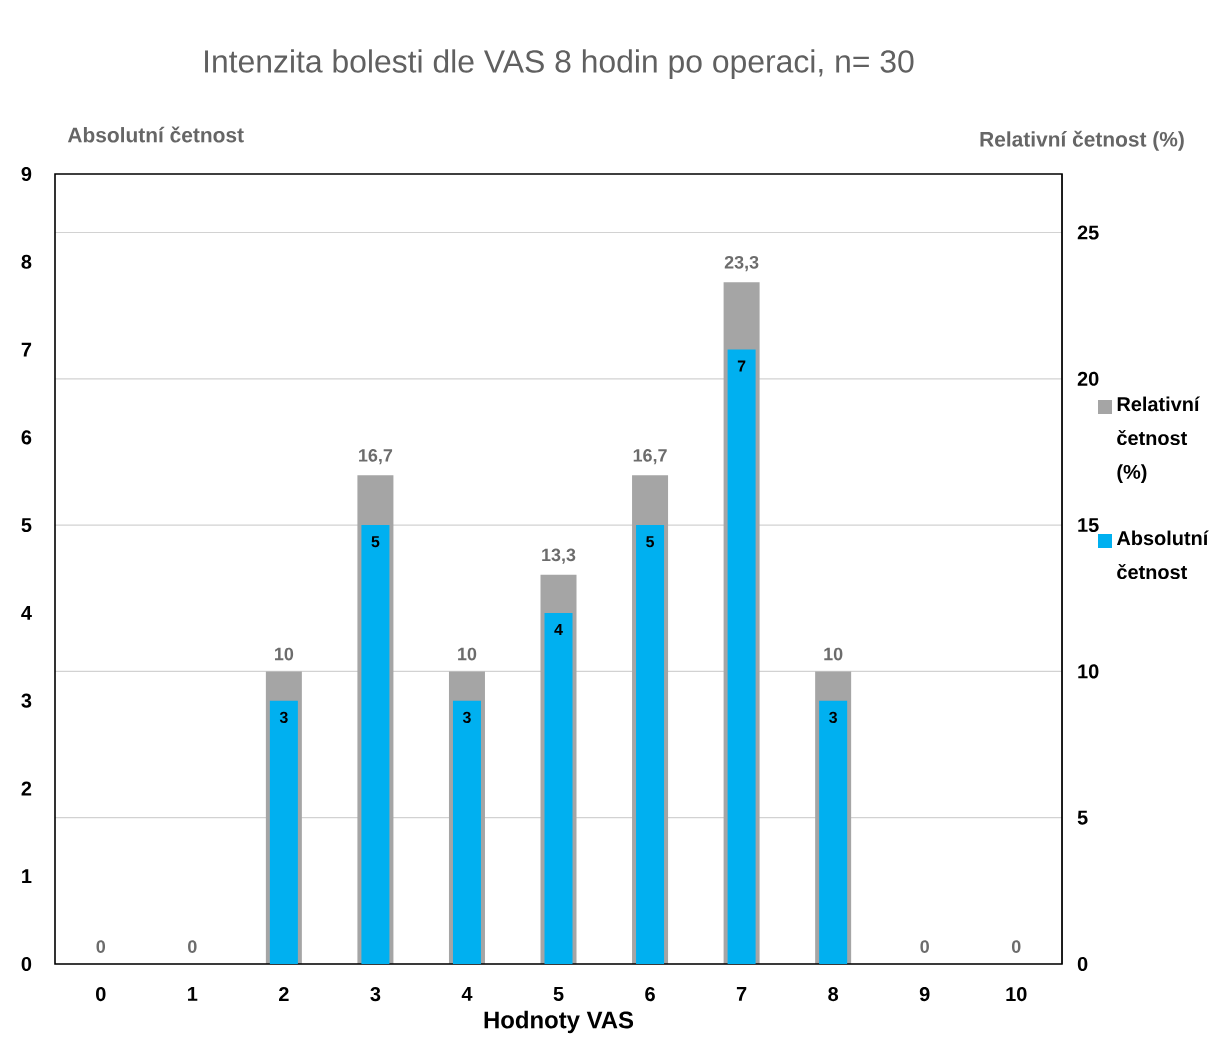 Image resolution: width=1216 pixels, height=1056 pixels. Describe the element at coordinates (1158, 439) in the screenshot. I see `legend-label: Relativní četnost (%)` at that location.